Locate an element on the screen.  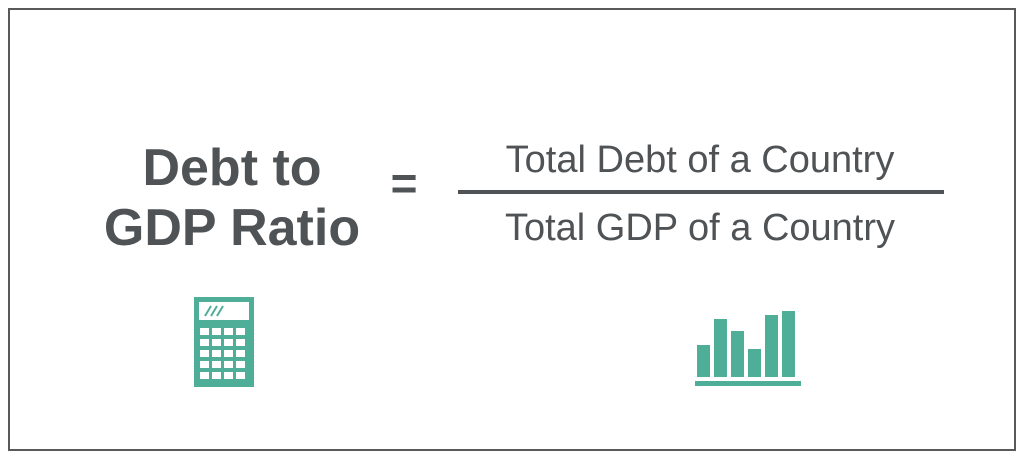
fraction-bar is located at coordinates (701, 192).